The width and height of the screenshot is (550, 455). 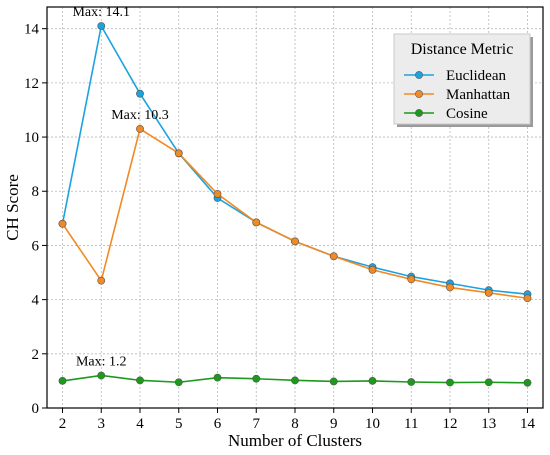 I want to click on x-tick-label: 10, so click(x=372, y=424).